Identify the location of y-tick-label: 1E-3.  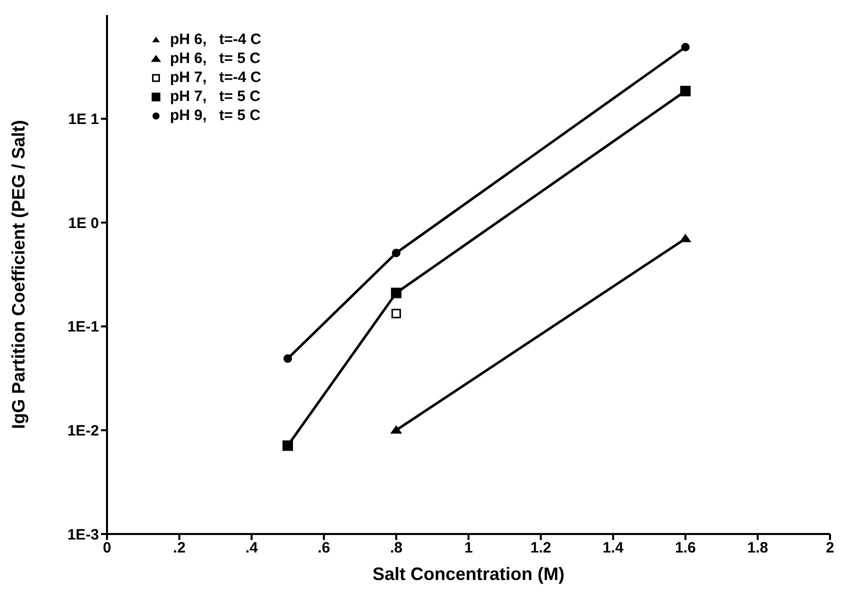
(83, 535).